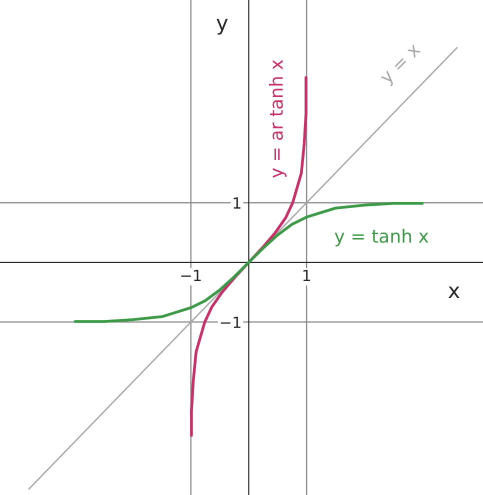 The image size is (483, 495). I want to click on x-axis-title: x, so click(454, 292).